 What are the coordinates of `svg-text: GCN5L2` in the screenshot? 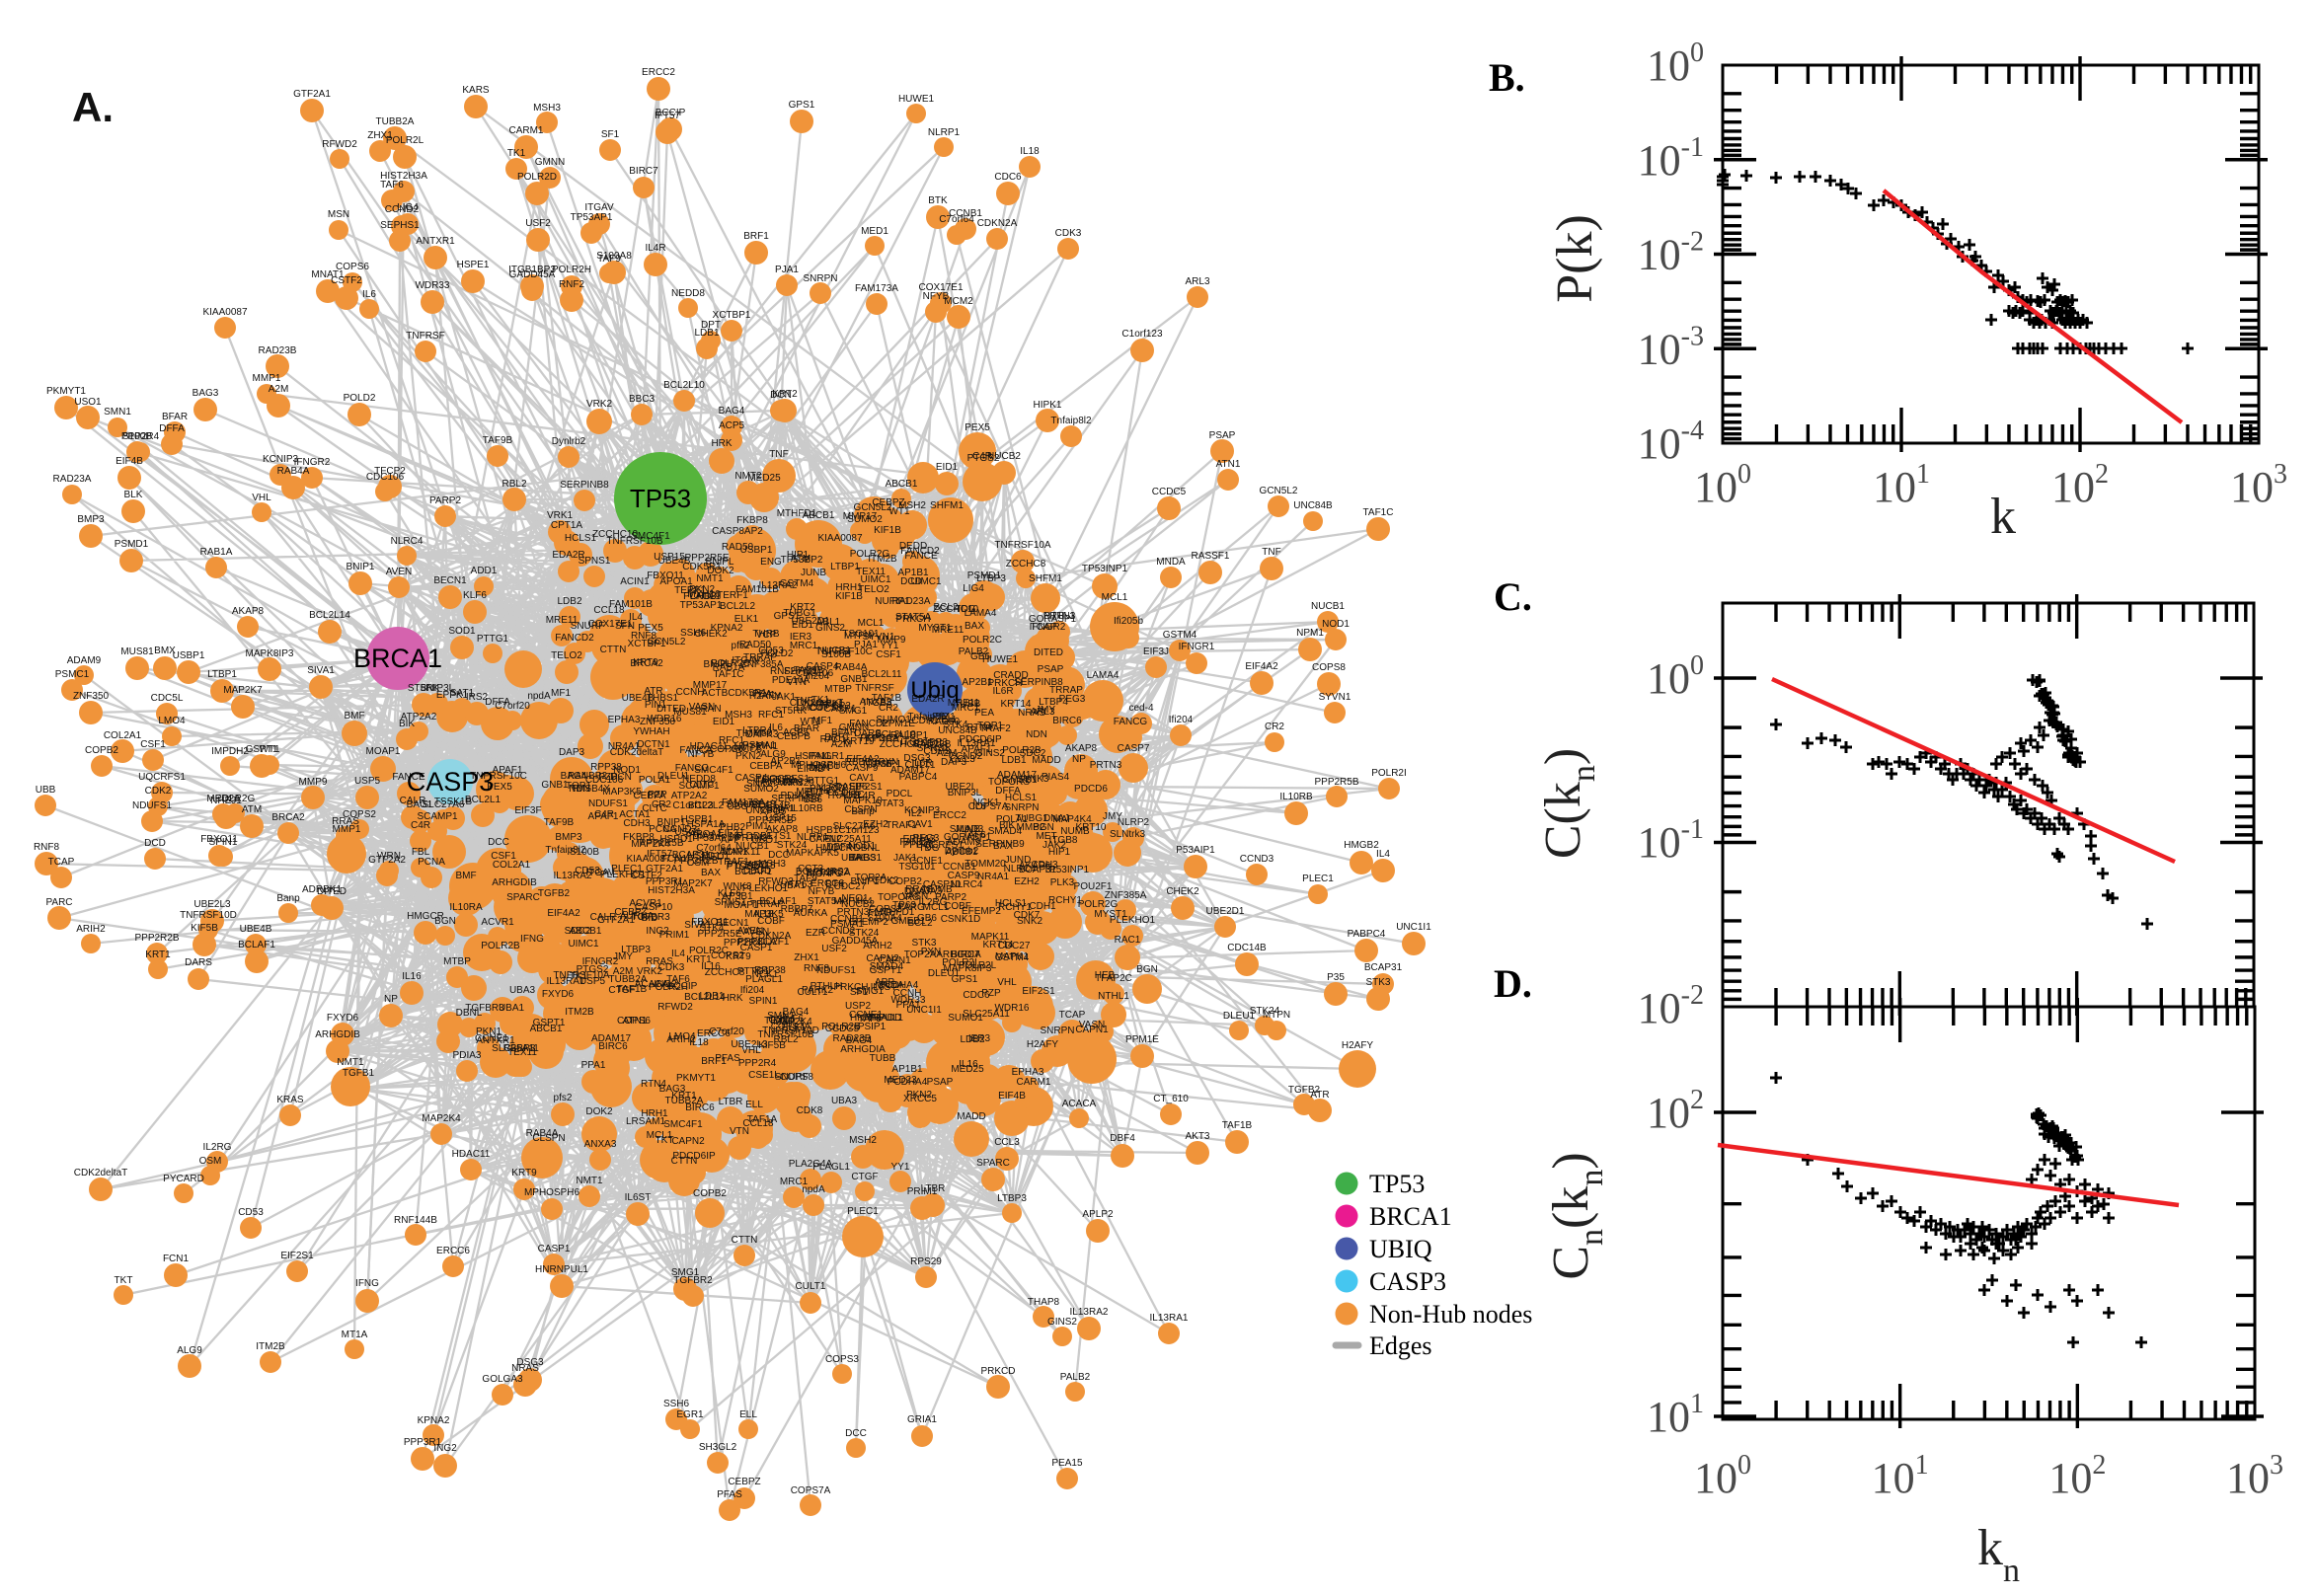 It's located at (1279, 491).